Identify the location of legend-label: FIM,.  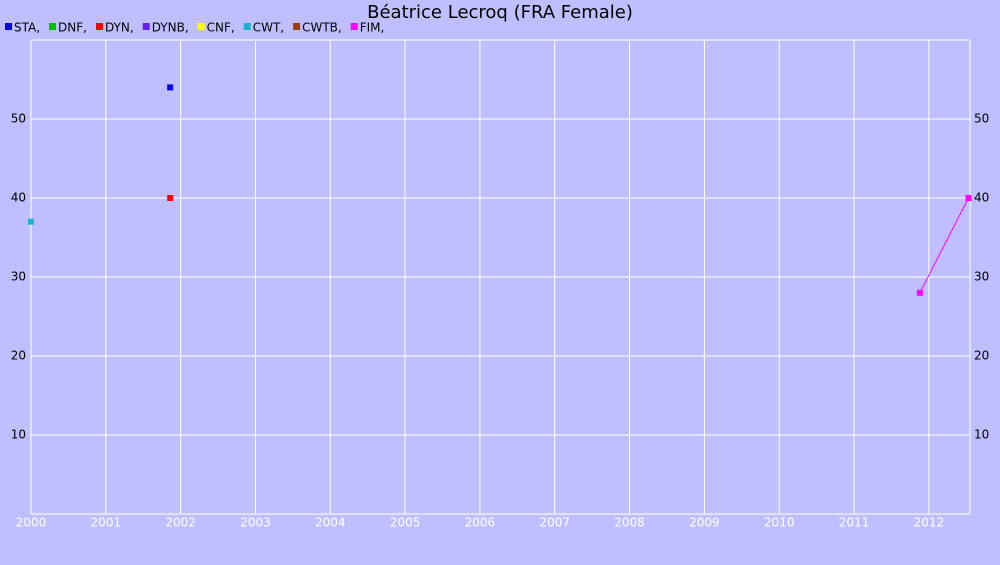
(372, 28).